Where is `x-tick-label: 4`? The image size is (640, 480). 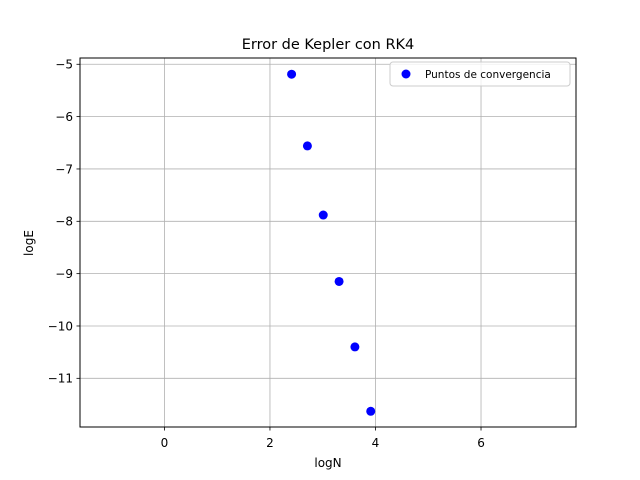 x-tick-label: 4 is located at coordinates (376, 443).